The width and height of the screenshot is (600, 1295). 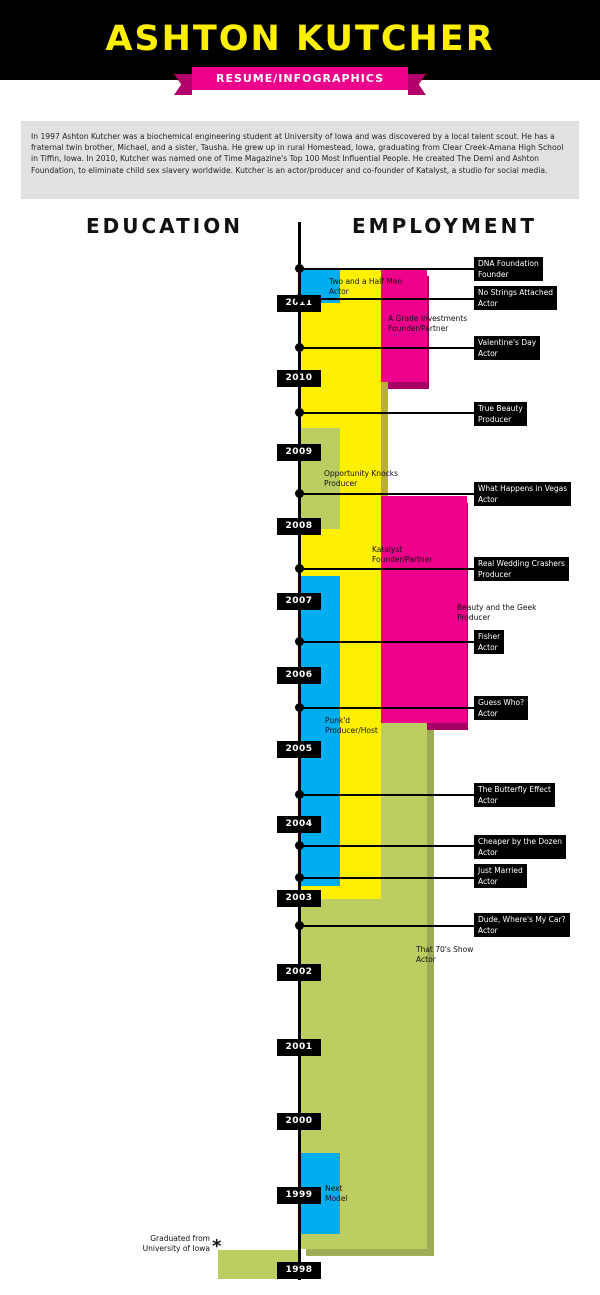 What do you see at coordinates (444, 226) in the screenshot?
I see `employment-heading: EMPLOYMENT` at bounding box center [444, 226].